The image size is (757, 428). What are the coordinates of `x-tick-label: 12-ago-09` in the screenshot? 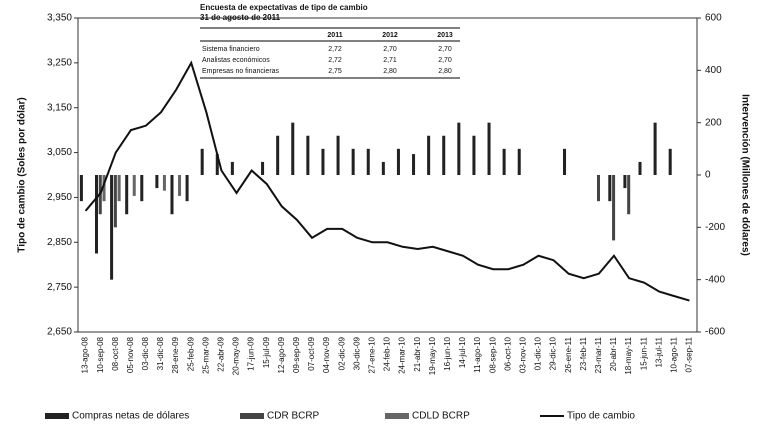 It's located at (281, 354).